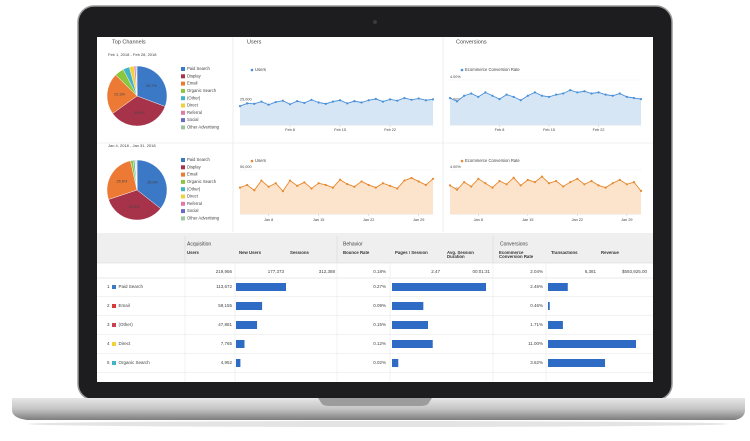 Image resolution: width=750 pixels, height=441 pixels. What do you see at coordinates (114, 363) in the screenshot?
I see `channel-swatch` at bounding box center [114, 363].